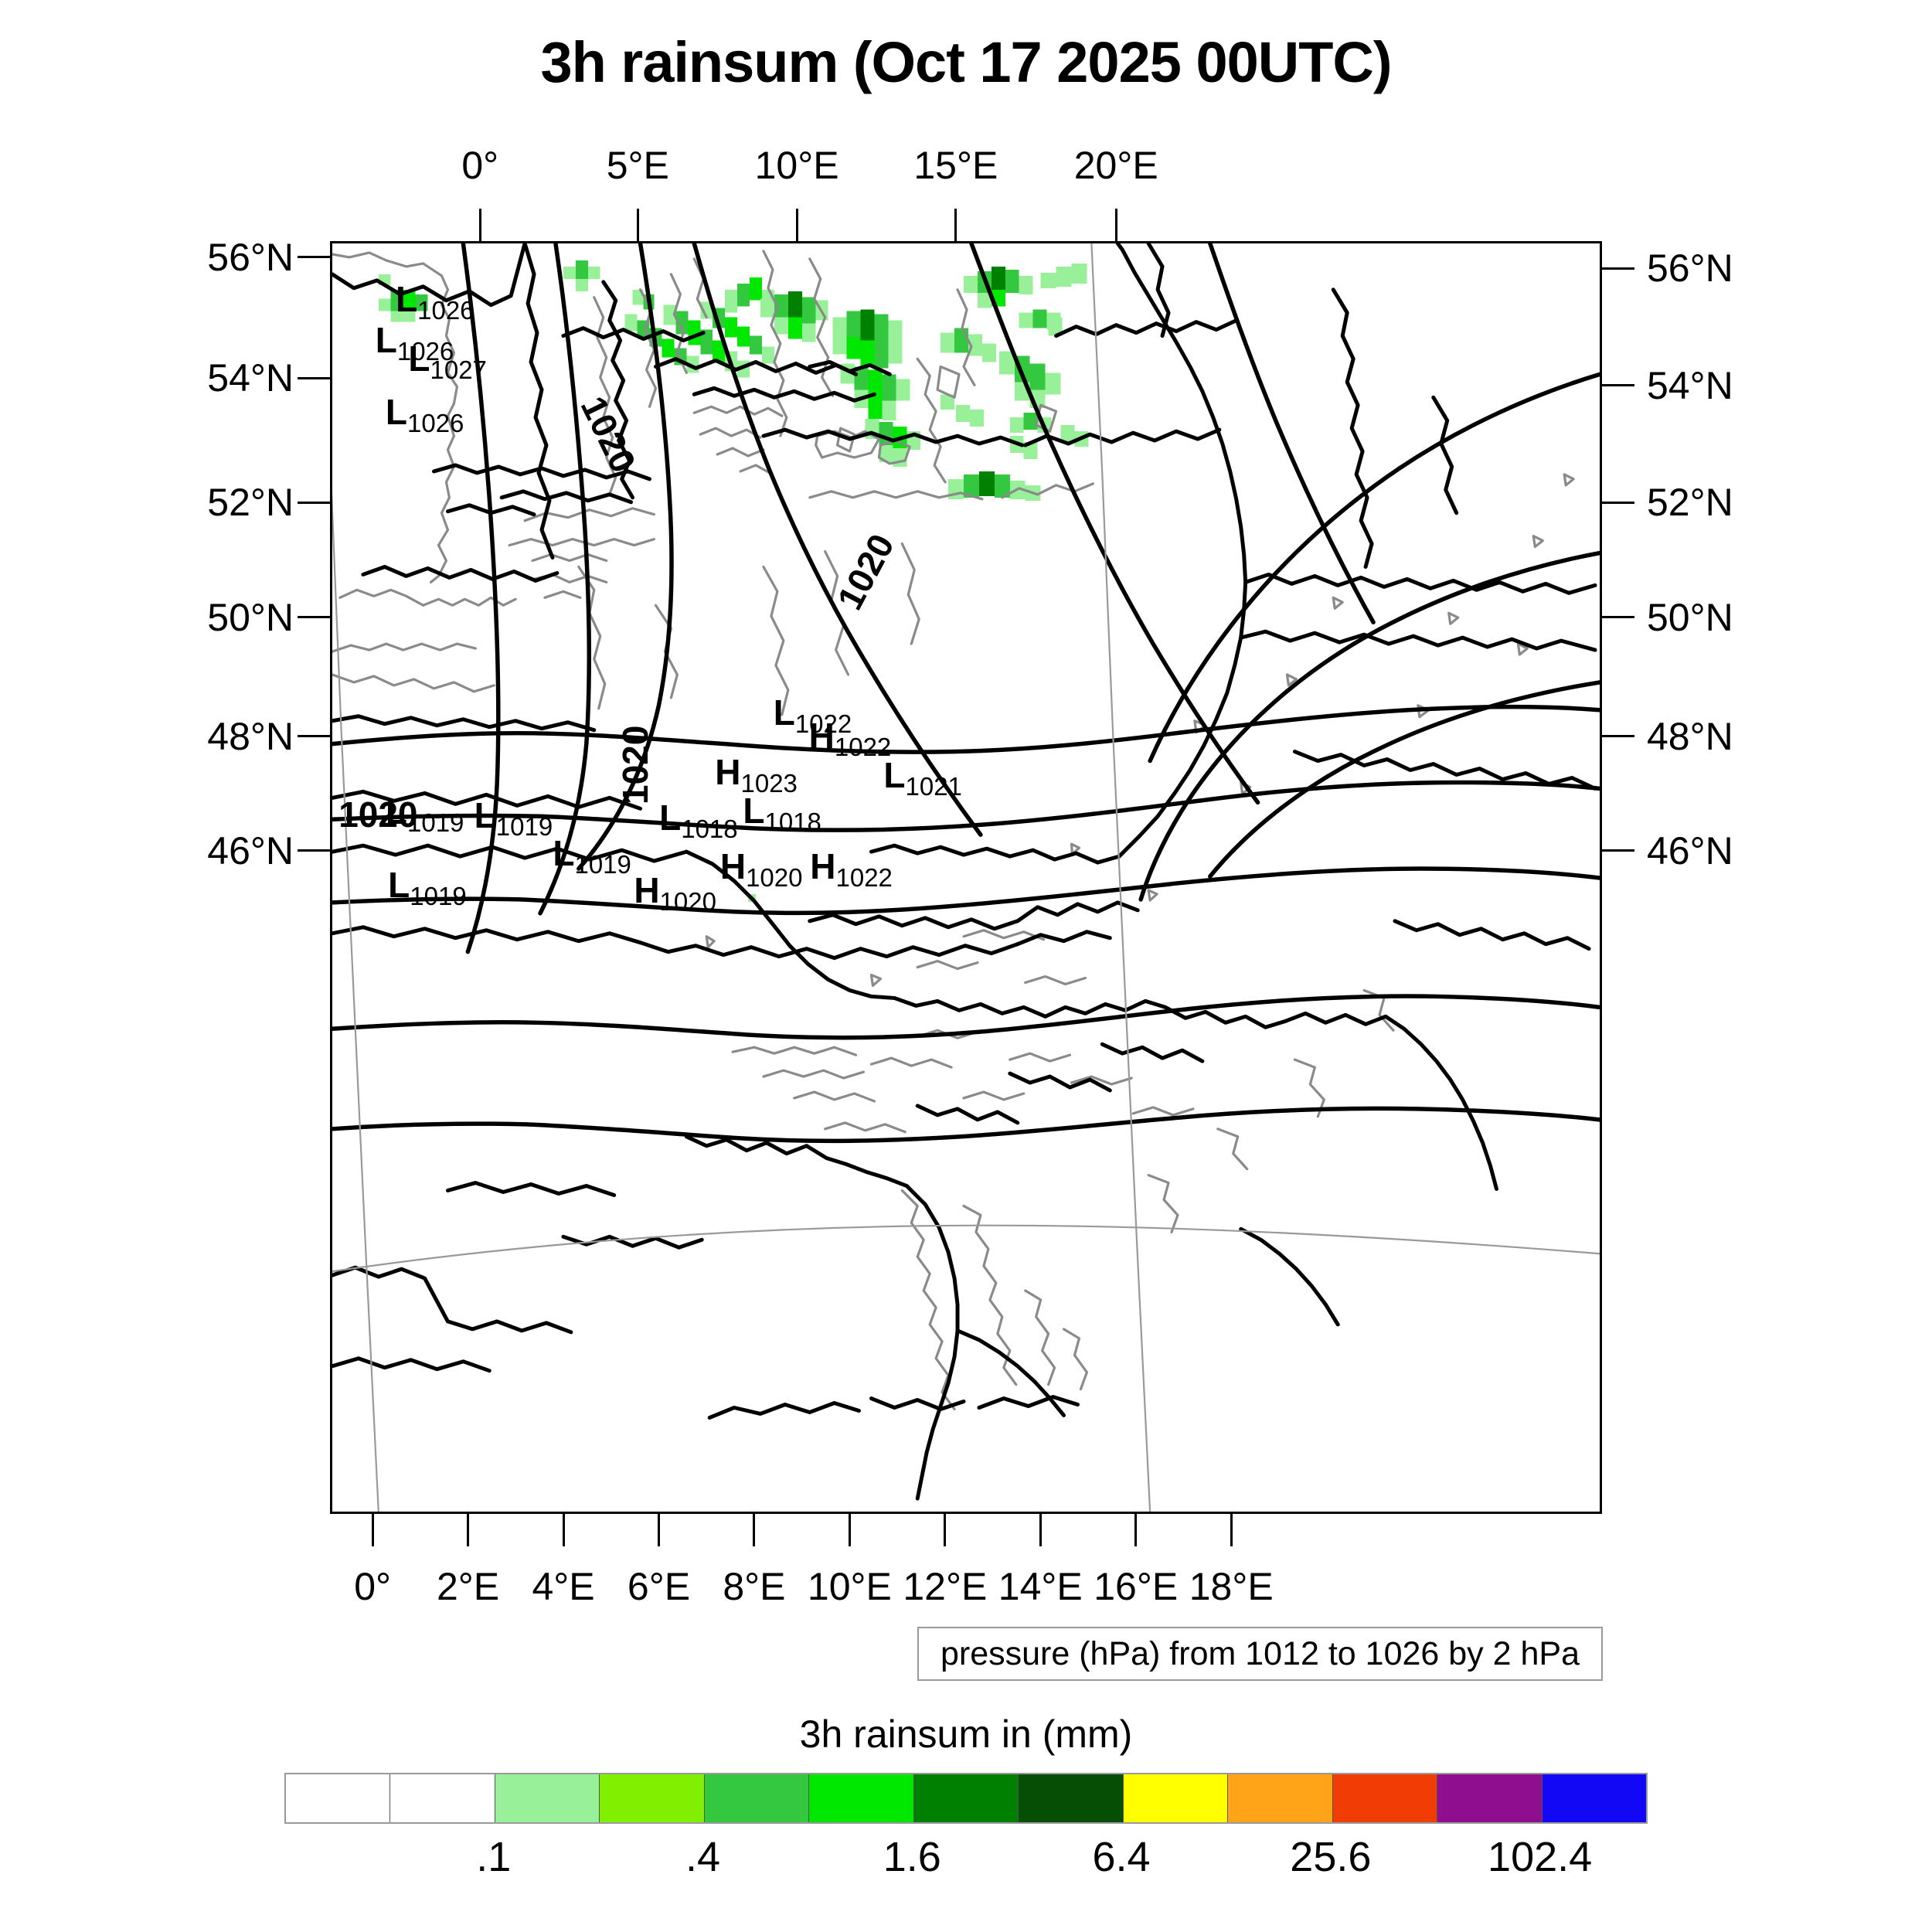 The image size is (1932, 1932). I want to click on lon-tick-label-bottom: 16°E, so click(1136, 1586).